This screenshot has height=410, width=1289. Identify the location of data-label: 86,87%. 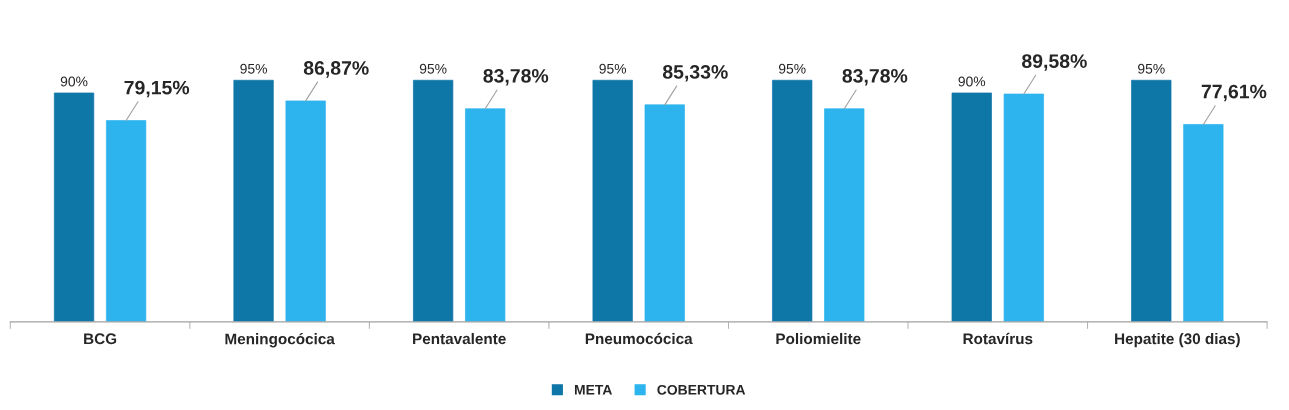
(336, 69).